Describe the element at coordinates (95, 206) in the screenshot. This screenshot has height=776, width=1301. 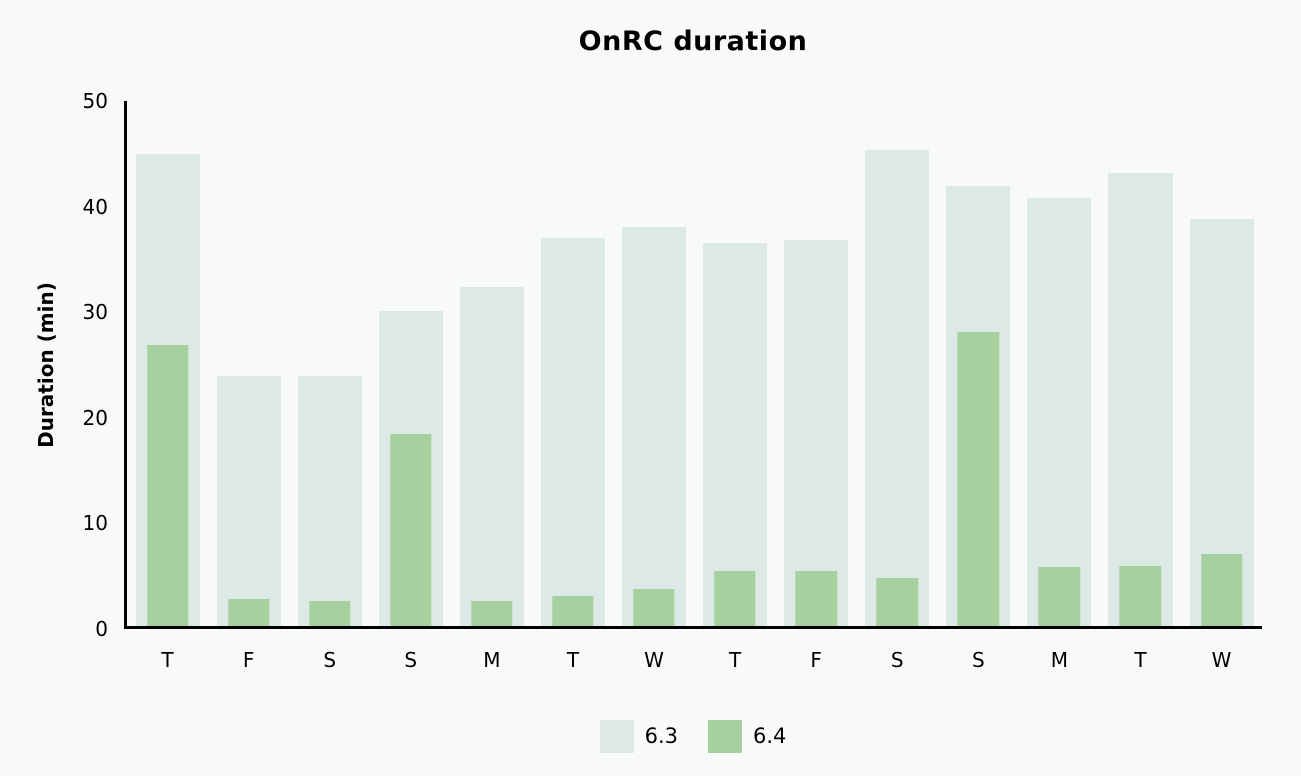
I see `y-tick-label: 40` at that location.